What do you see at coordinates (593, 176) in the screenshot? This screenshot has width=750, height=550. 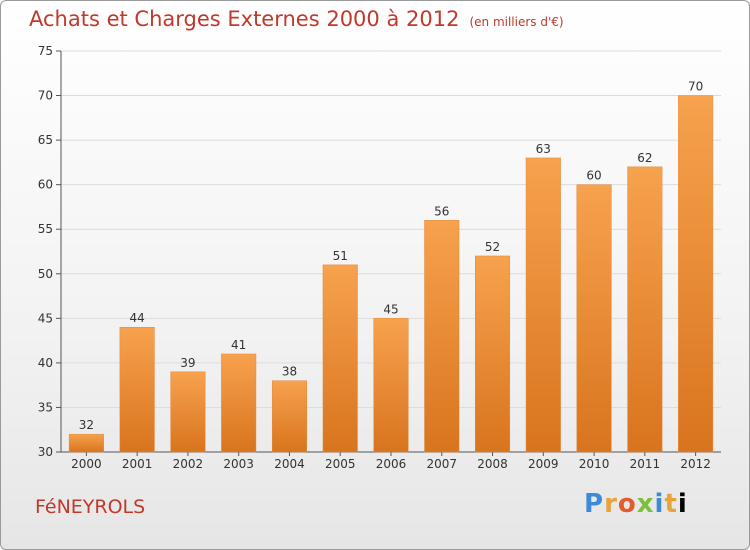 I see `data-label-2010: 60` at bounding box center [593, 176].